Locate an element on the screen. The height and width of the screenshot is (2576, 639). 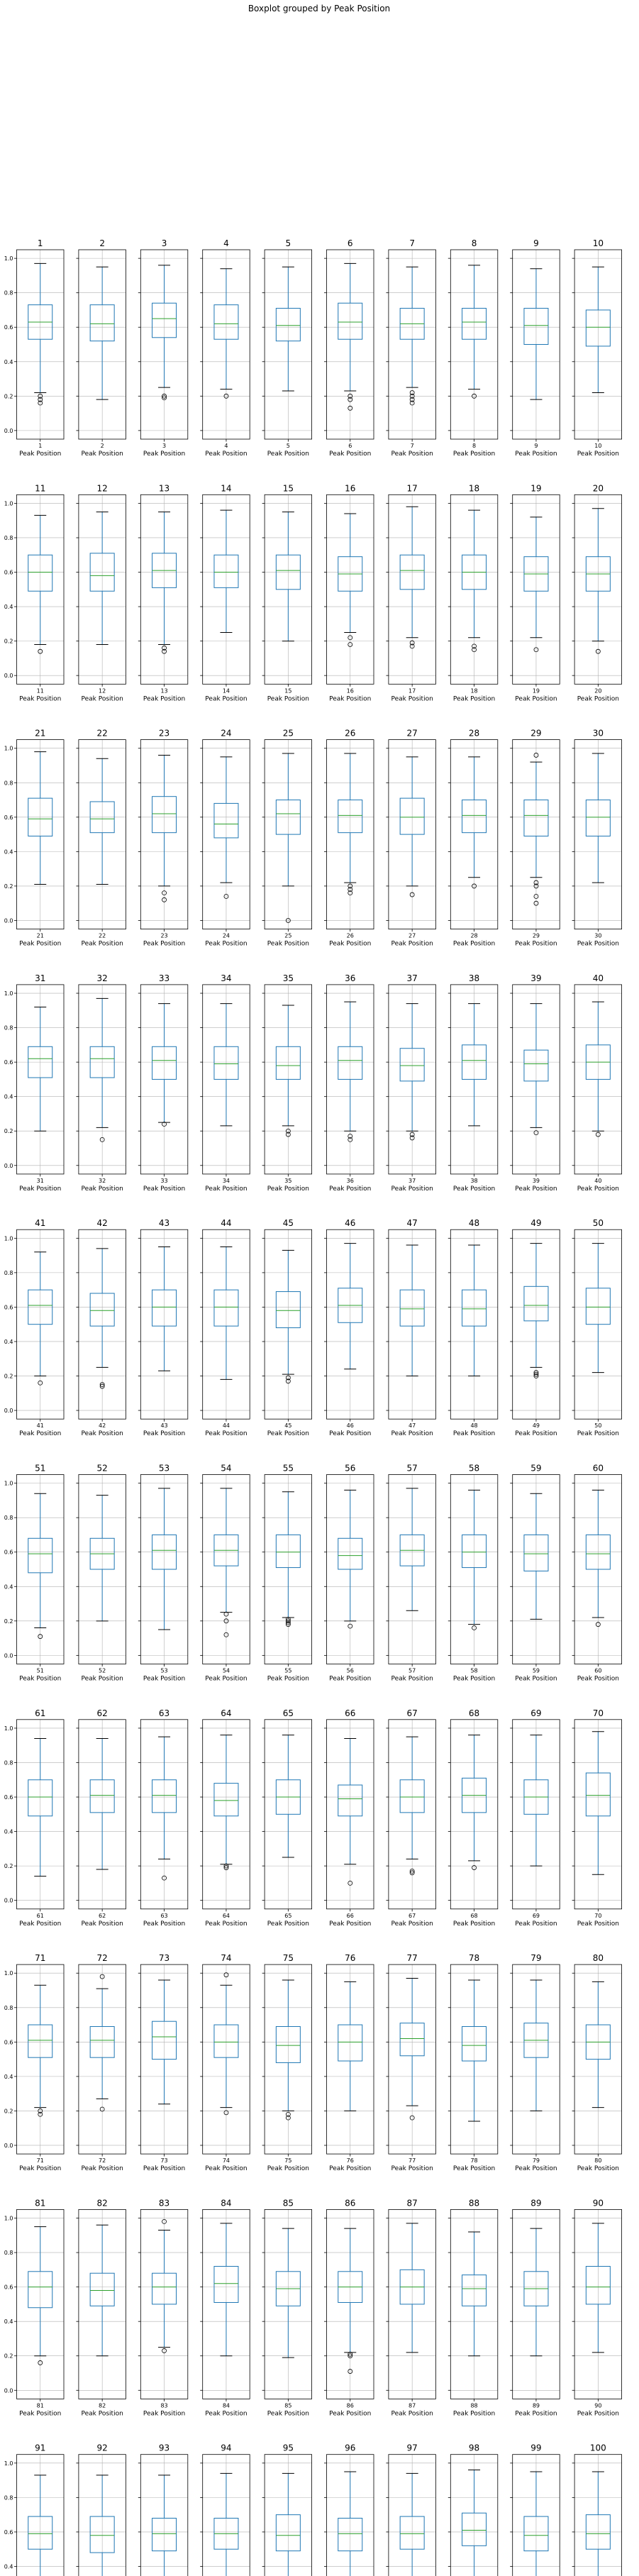
y-tick-label: 0.4 is located at coordinates (8, 362).